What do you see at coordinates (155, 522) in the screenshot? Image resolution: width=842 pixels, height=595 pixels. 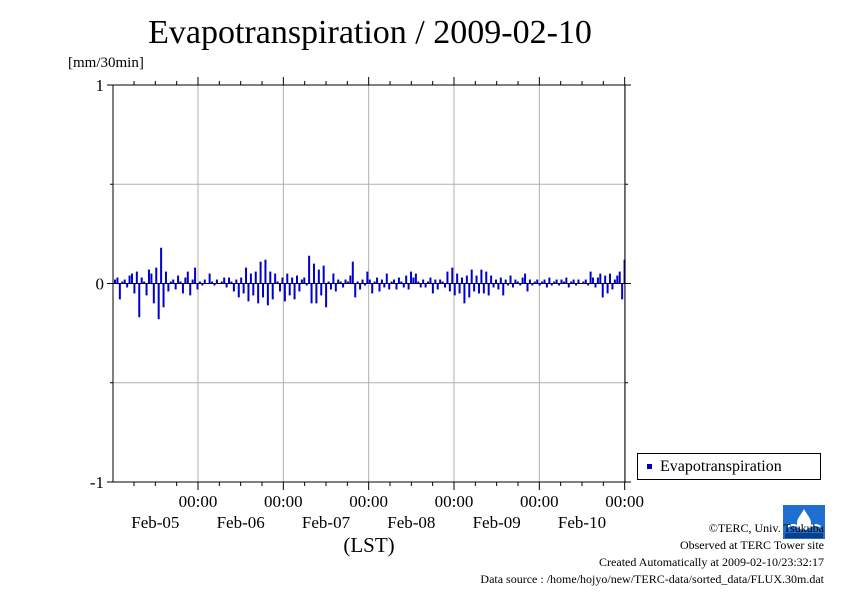 I see `x-tick-date-label: Feb-05` at bounding box center [155, 522].